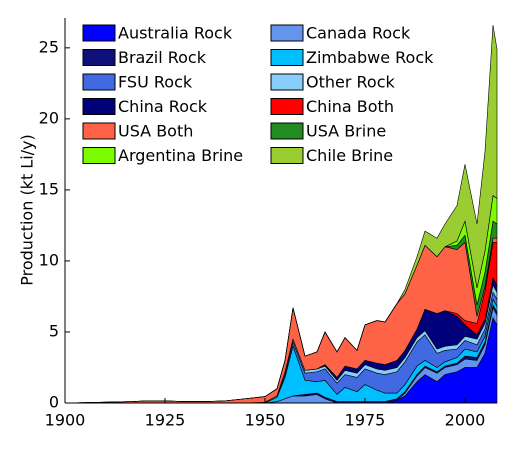 The height and width of the screenshot is (458, 525). I want to click on legend-label: Zimbabwe Rock, so click(370, 57).